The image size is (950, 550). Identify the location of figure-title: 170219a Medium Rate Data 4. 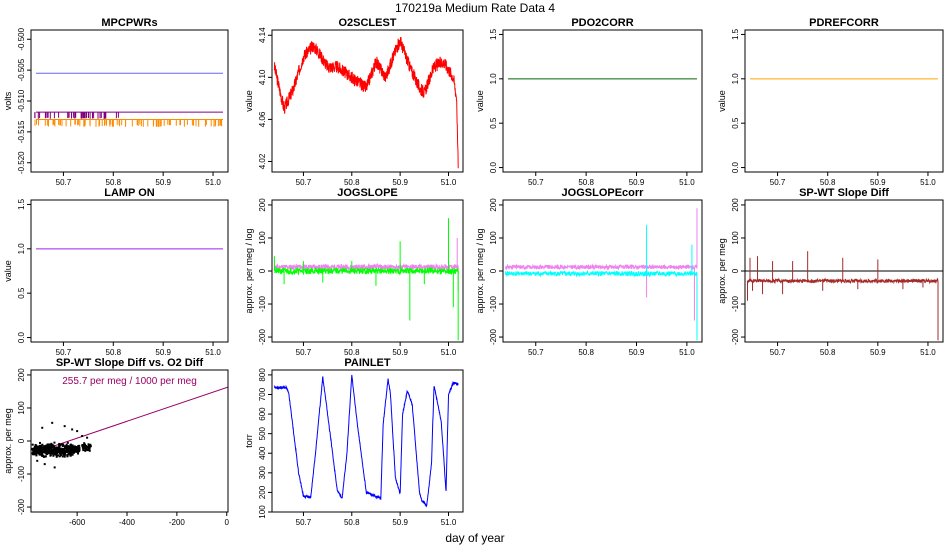
(475, 8).